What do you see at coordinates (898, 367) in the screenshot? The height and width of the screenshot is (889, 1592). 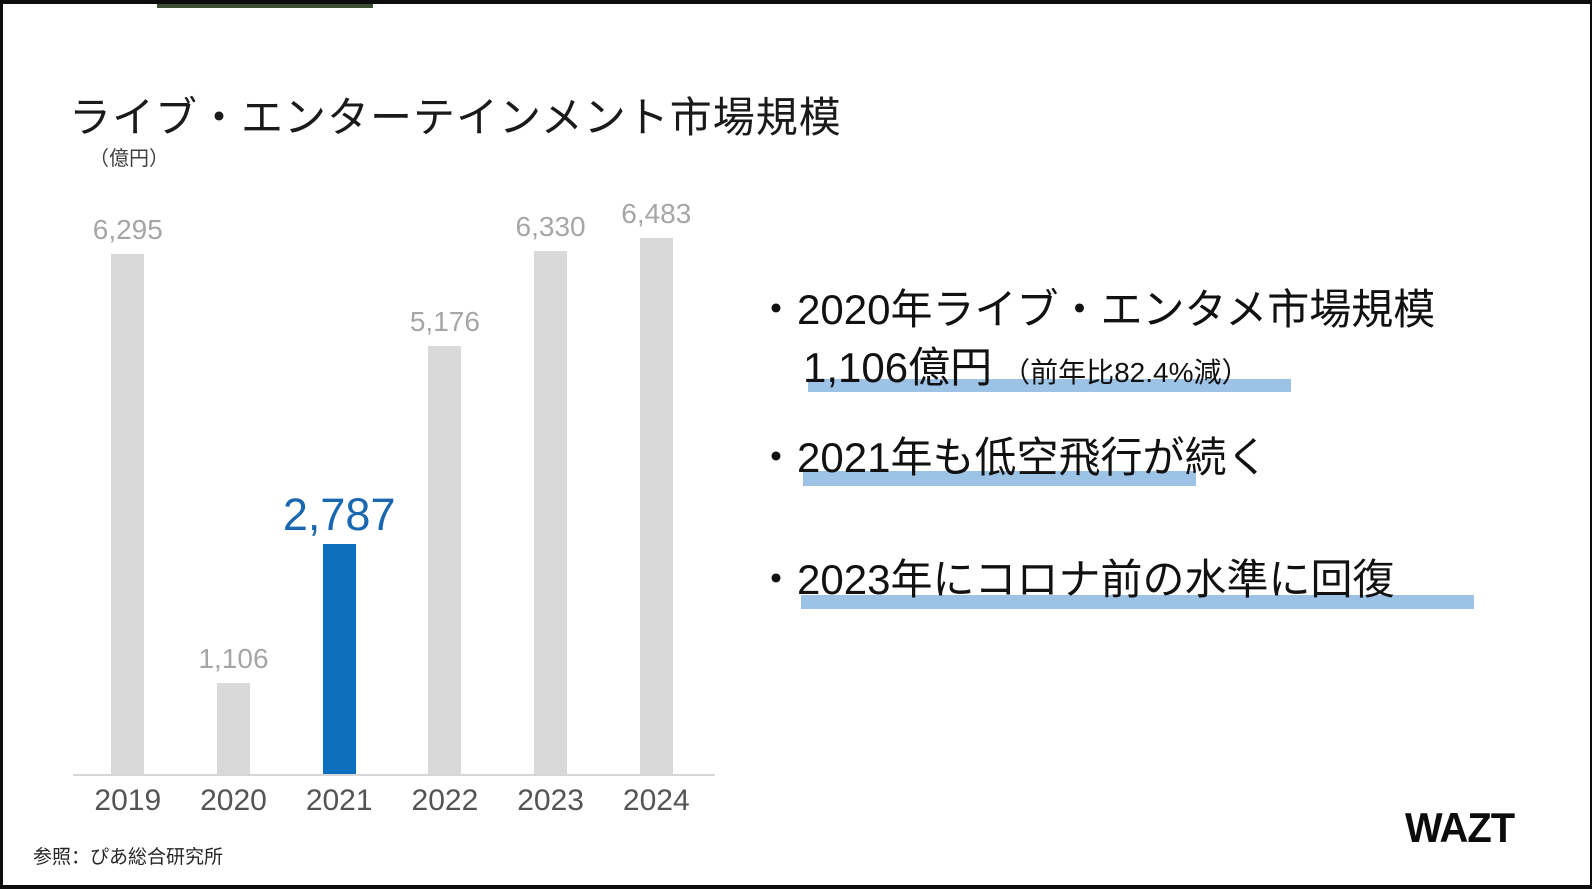 I see `bullet-1-value: 1,106億円` at bounding box center [898, 367].